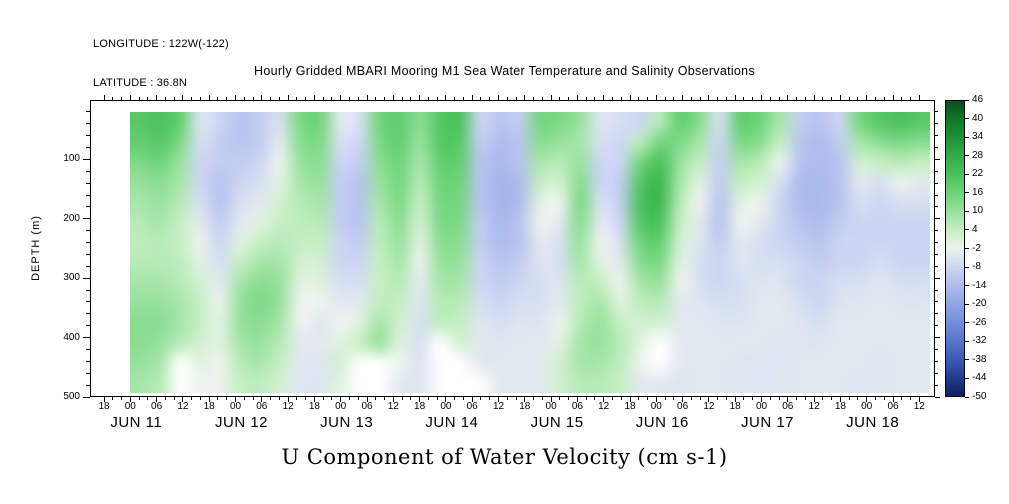  Describe the element at coordinates (452, 422) in the screenshot. I see `x-day-label: JUN 14` at that location.